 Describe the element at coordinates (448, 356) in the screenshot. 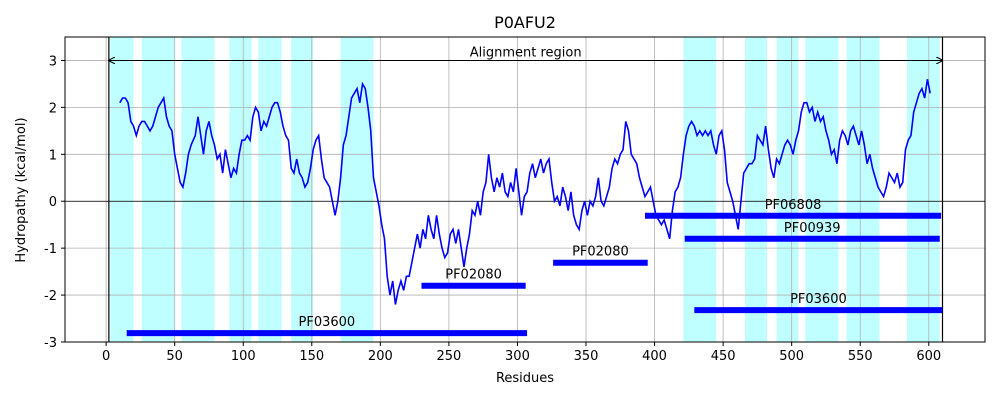

I see `x-tick-label: 250` at that location.